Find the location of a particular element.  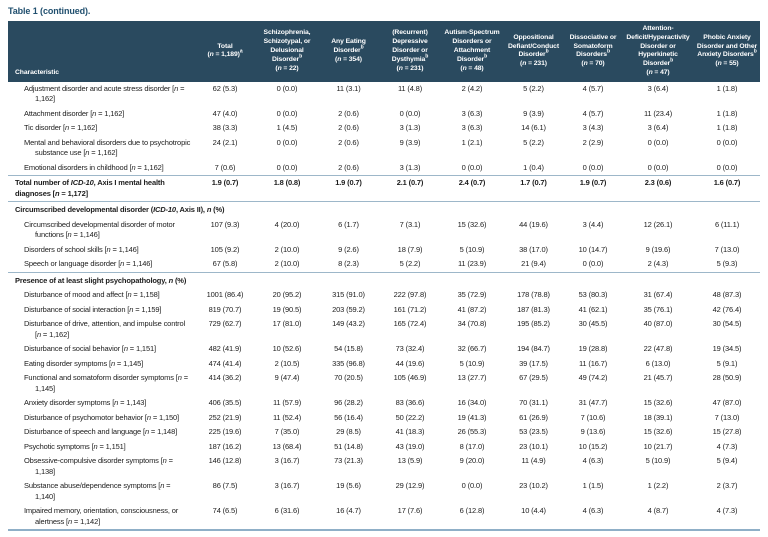

value-cell: 54 (15.8) is located at coordinates (348, 349).